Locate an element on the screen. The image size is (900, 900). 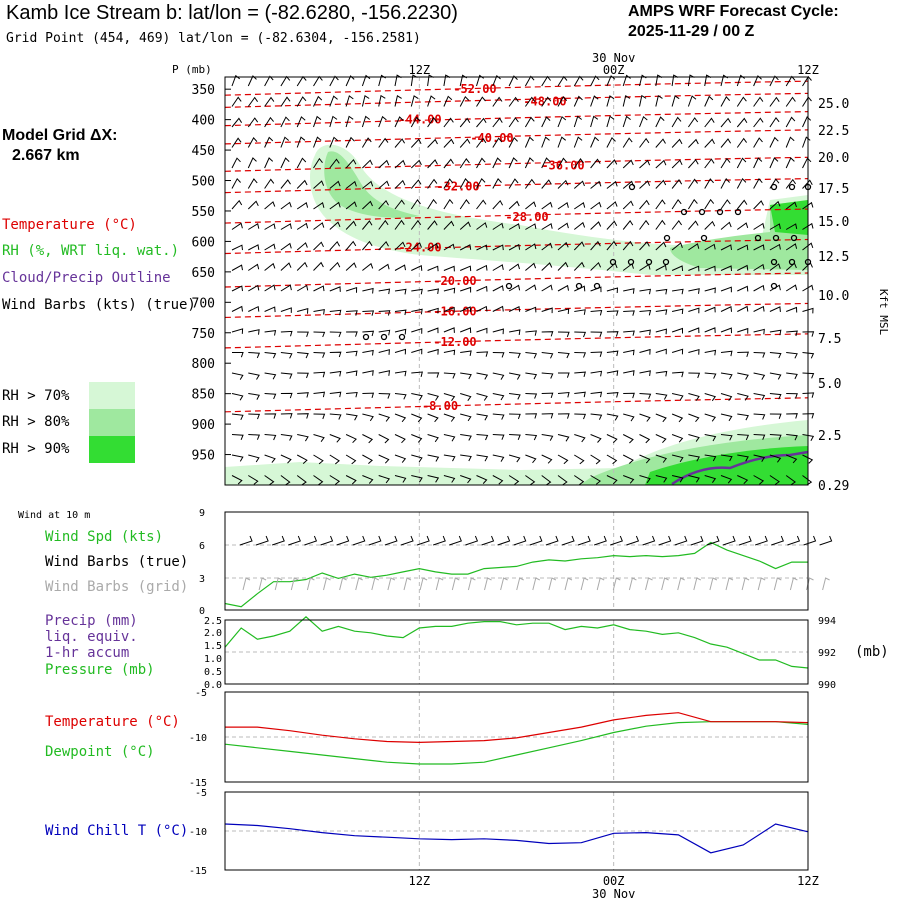
wind-speed-label: Wind Spd (kts) is located at coordinates (104, 537).